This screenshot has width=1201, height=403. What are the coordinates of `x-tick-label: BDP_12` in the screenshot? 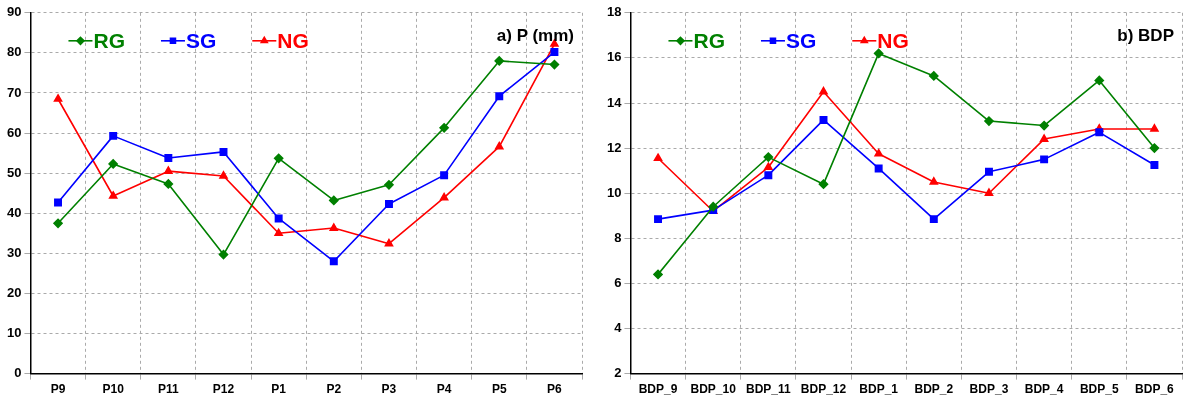 It's located at (823, 389).